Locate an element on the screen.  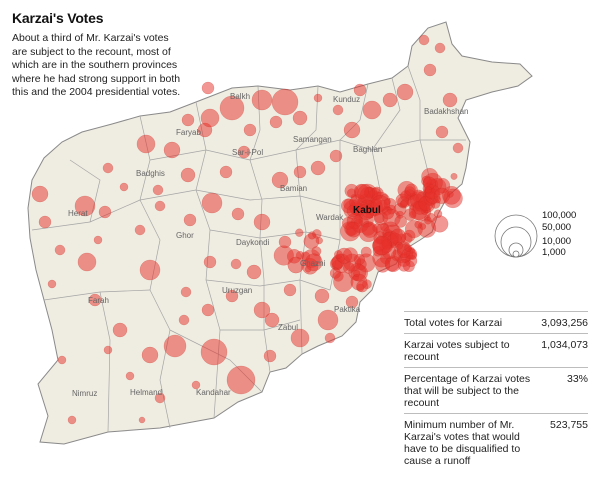
legend-label-10000: 10,000 is located at coordinates (557, 241).